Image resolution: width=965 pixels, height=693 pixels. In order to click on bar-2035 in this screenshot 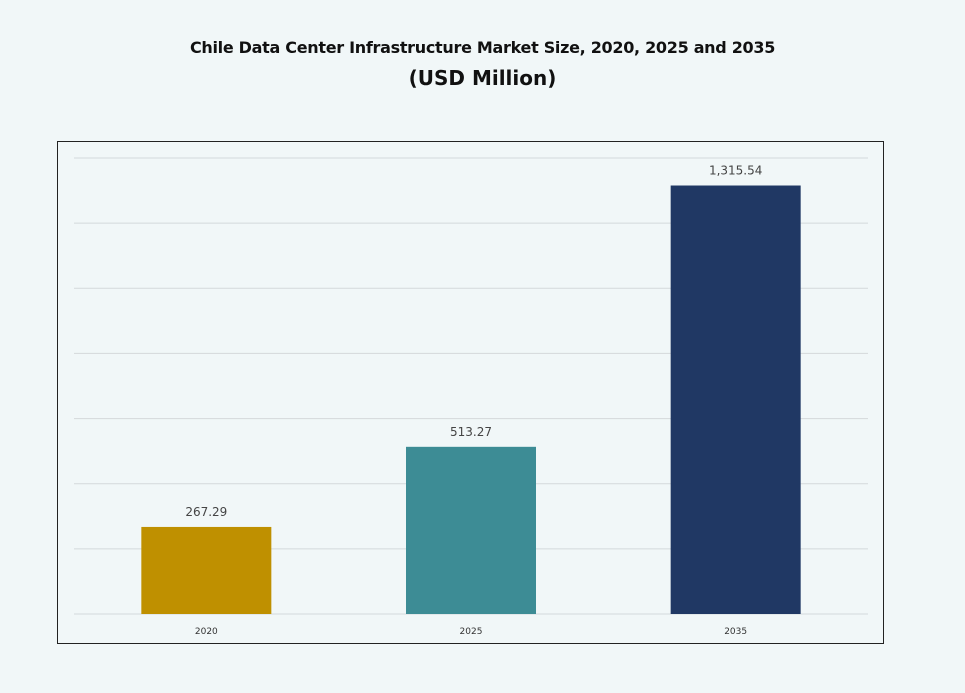, I will do `click(735, 399)`.